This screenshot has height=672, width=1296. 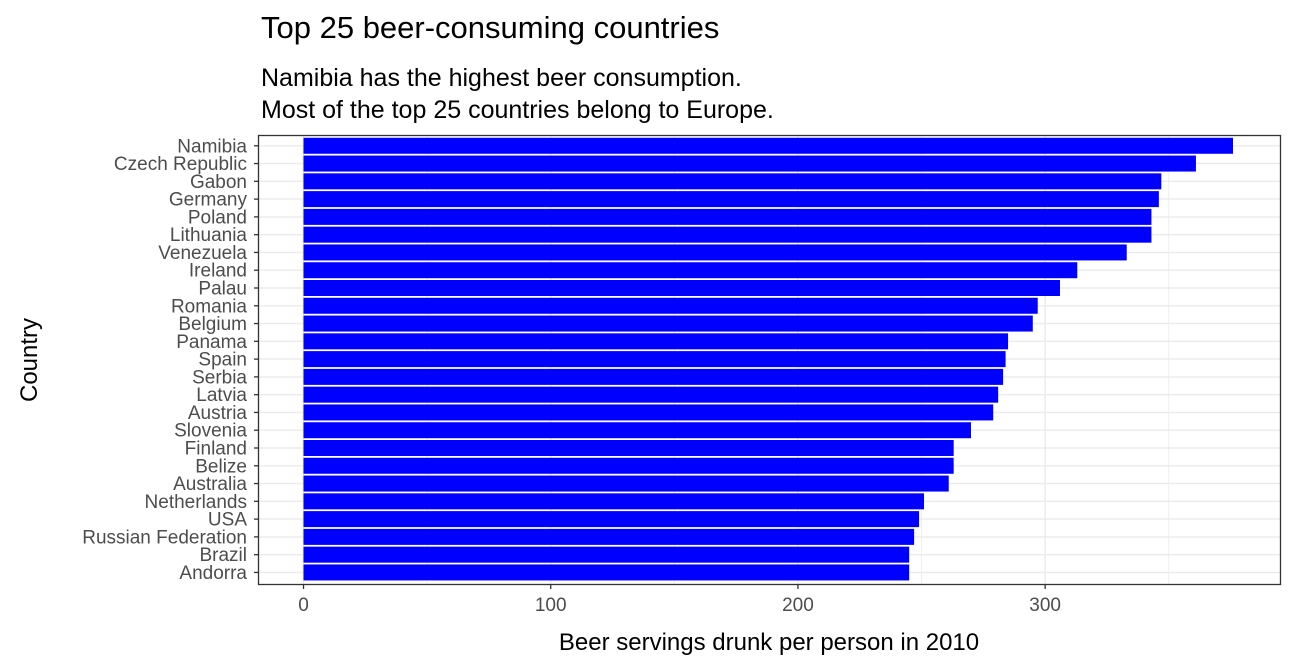 What do you see at coordinates (210, 431) in the screenshot?
I see `category-label: Slovenia` at bounding box center [210, 431].